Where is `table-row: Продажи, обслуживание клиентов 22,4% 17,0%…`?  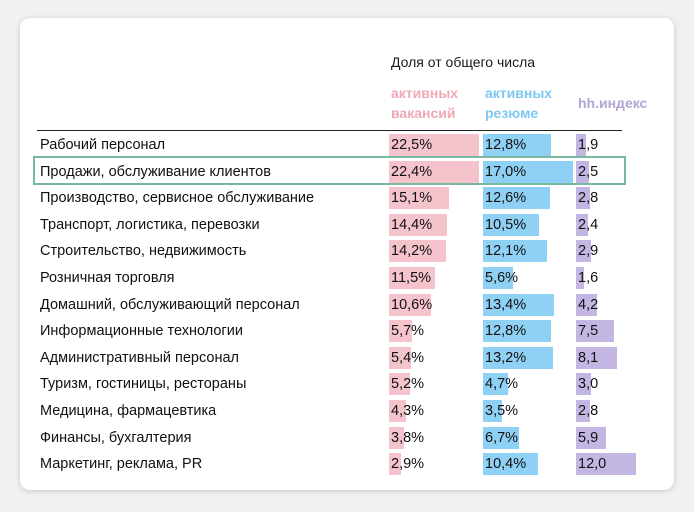 table-row: Продажи, обслуживание клиентов 22,4% 17,0%… is located at coordinates (347, 173).